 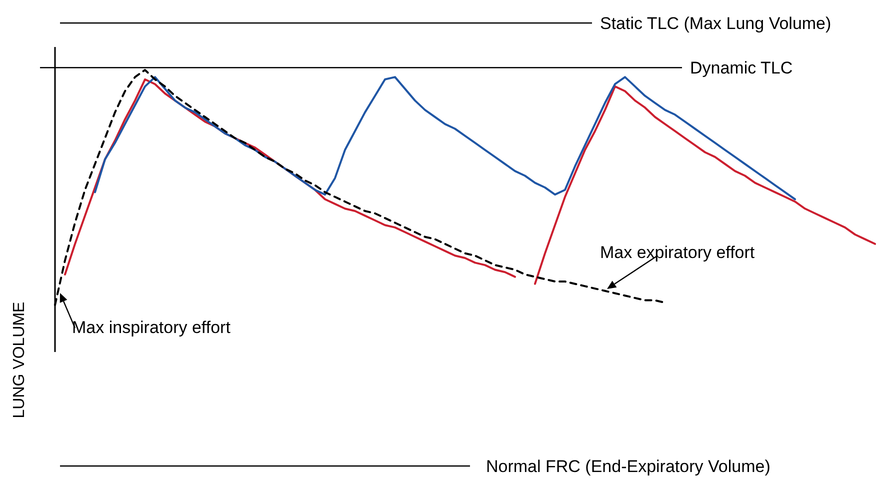 I want to click on annotation: Max expiratory effort, so click(x=677, y=252).